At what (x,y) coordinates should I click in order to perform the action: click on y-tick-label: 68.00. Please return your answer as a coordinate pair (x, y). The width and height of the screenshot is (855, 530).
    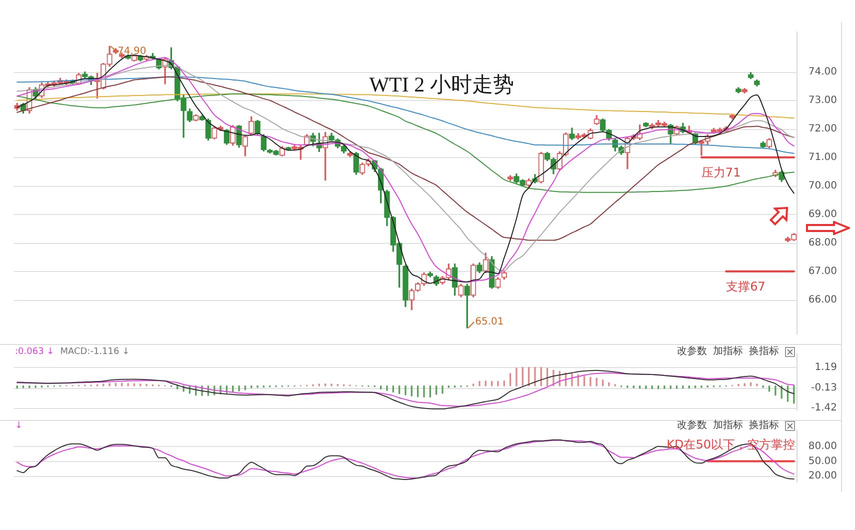
    Looking at the image, I should click on (822, 242).